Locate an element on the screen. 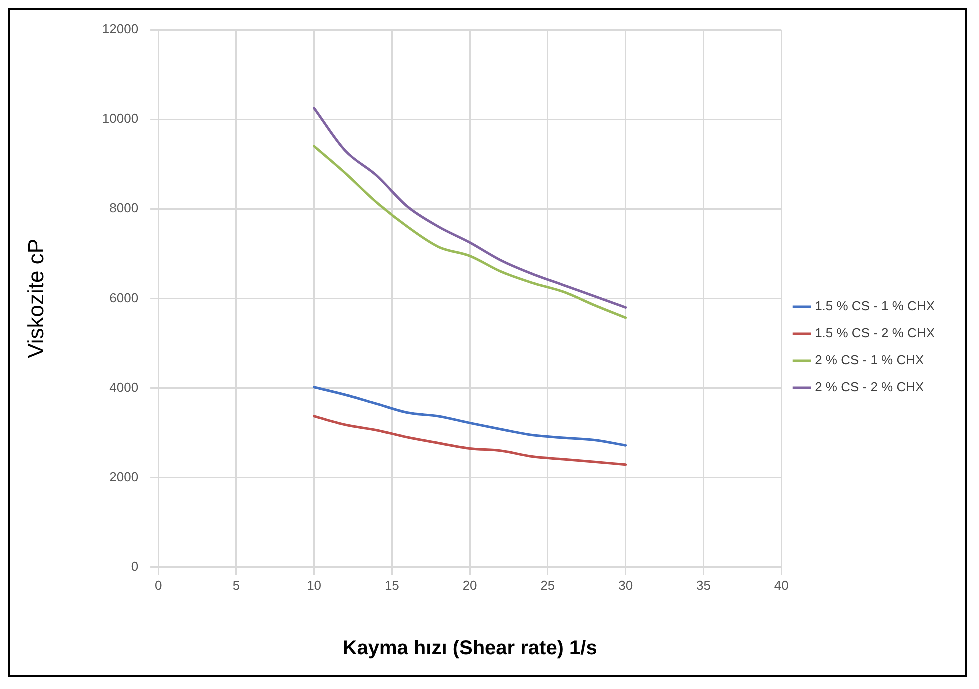 Image resolution: width=979 pixels, height=689 pixels. x-tick-label: 30 is located at coordinates (626, 585).